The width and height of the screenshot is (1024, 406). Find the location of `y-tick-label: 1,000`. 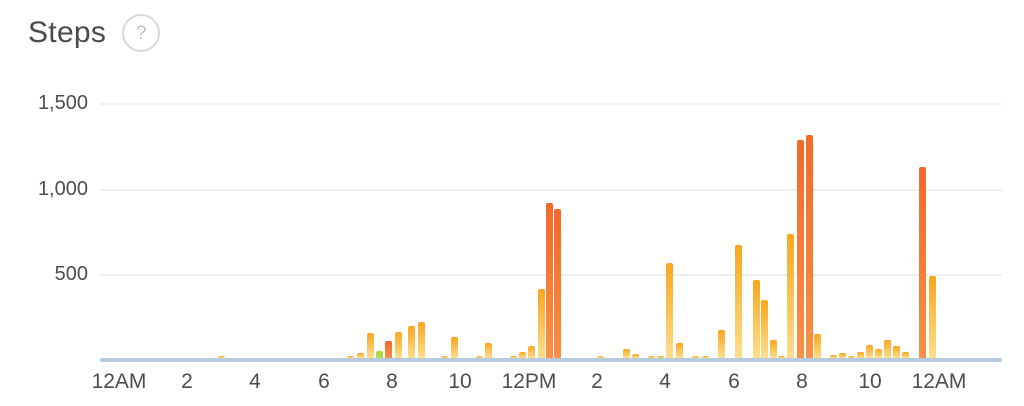

y-tick-label: 1,000 is located at coordinates (62, 188).